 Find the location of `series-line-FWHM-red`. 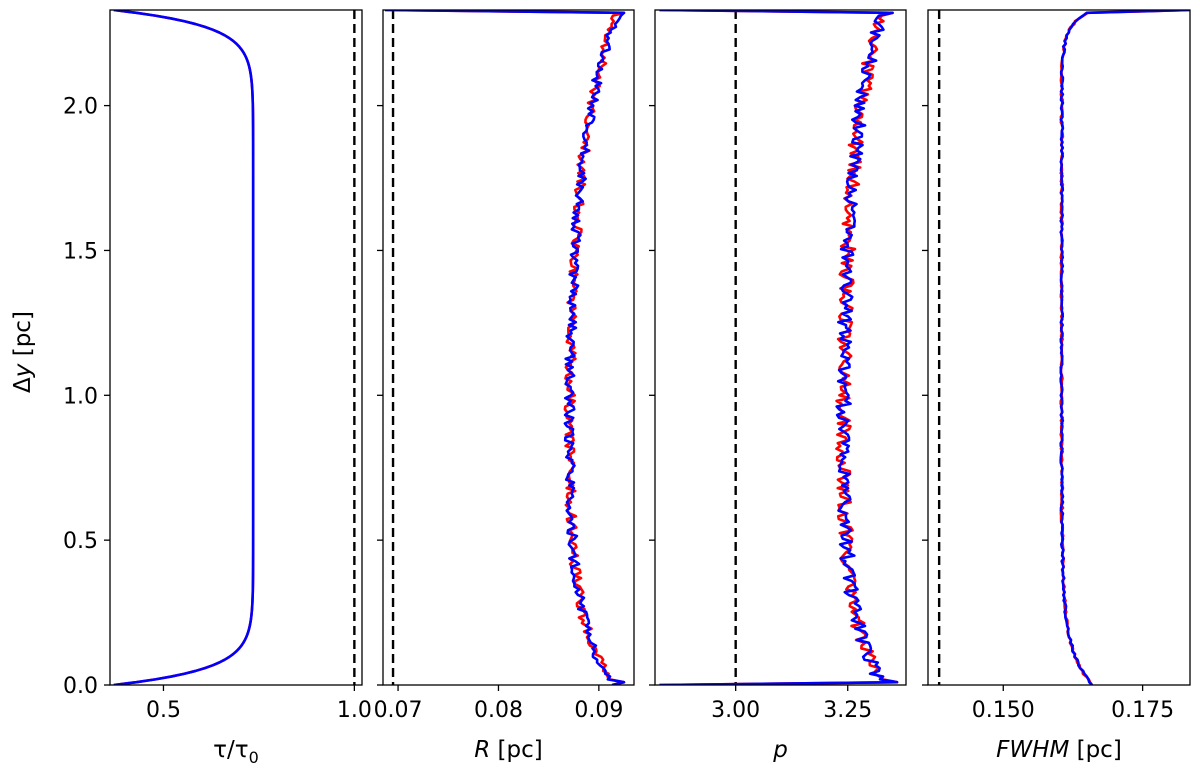

series-line-FWHM-red is located at coordinates (1124, 347).